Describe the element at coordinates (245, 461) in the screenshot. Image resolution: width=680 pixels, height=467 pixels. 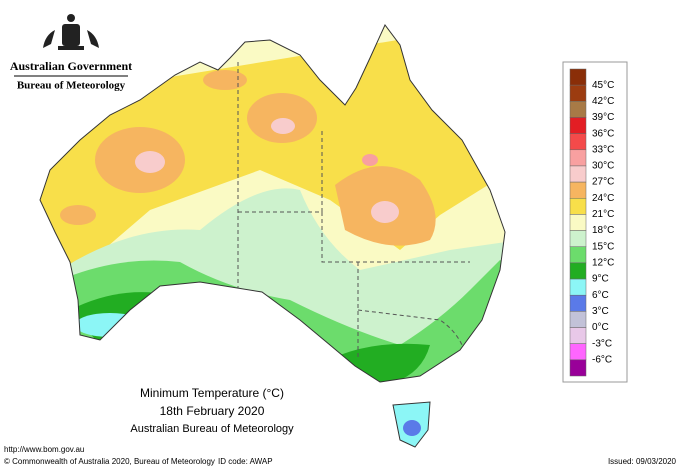
I see `id-code: ID code: AWAP` at that location.